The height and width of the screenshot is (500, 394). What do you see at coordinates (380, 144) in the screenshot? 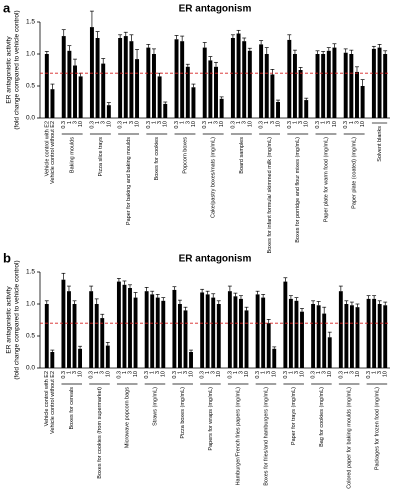
I see `group-label: Solvent blanks` at bounding box center [380, 144].